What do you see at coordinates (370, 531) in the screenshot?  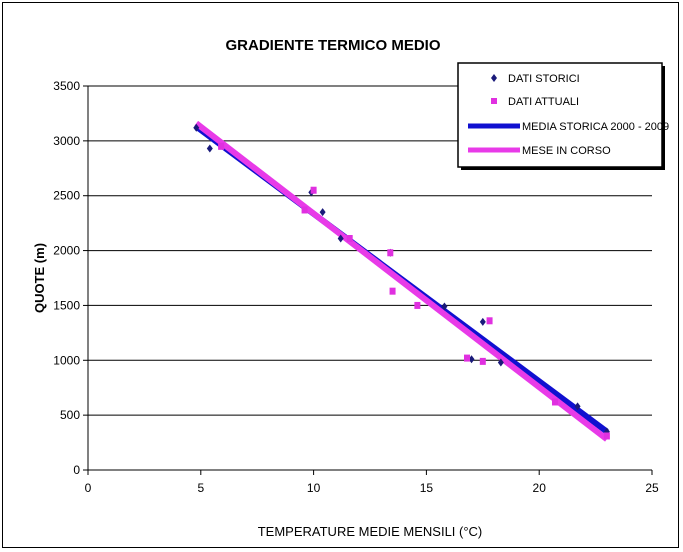 I see `x-axis-label: TEMPERATURE MEDIE MENSILI (°C)` at bounding box center [370, 531].